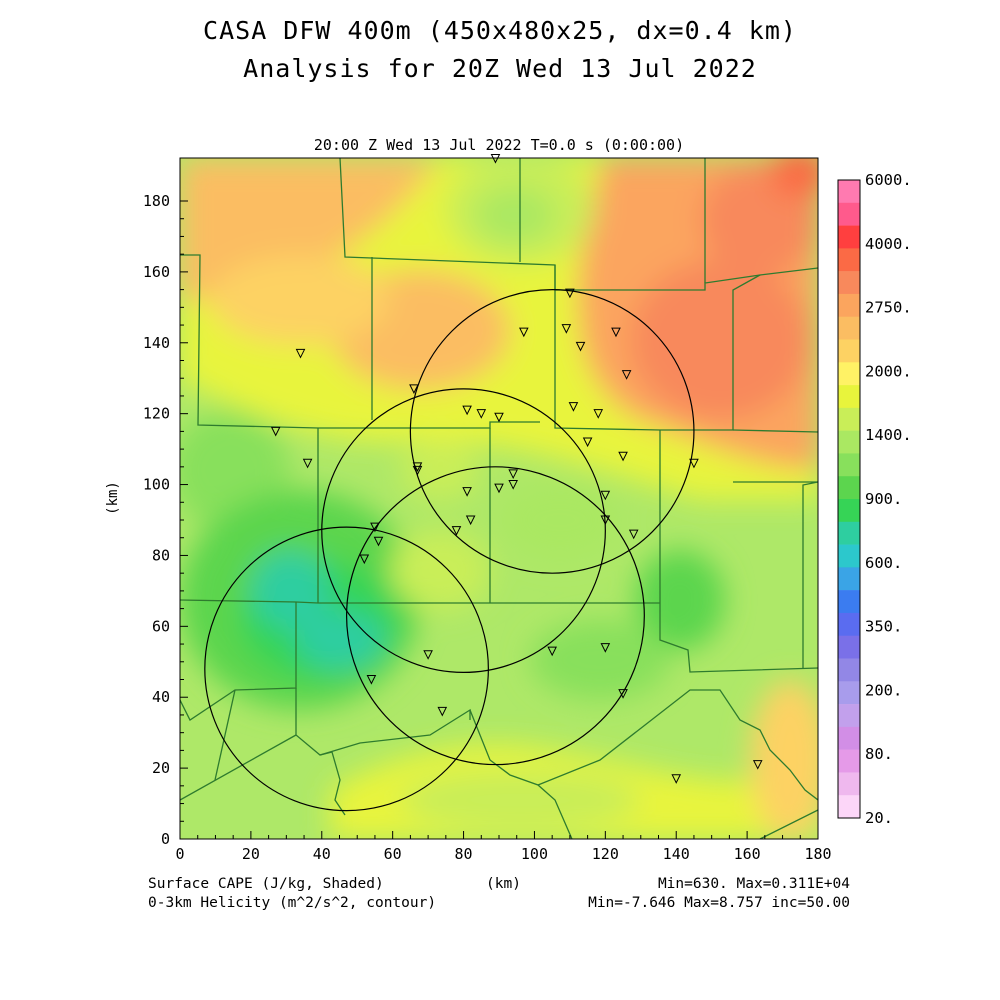 Image resolution: width=1000 pixels, height=1000 pixels. I want to click on colorbar-frame, so click(849, 499).